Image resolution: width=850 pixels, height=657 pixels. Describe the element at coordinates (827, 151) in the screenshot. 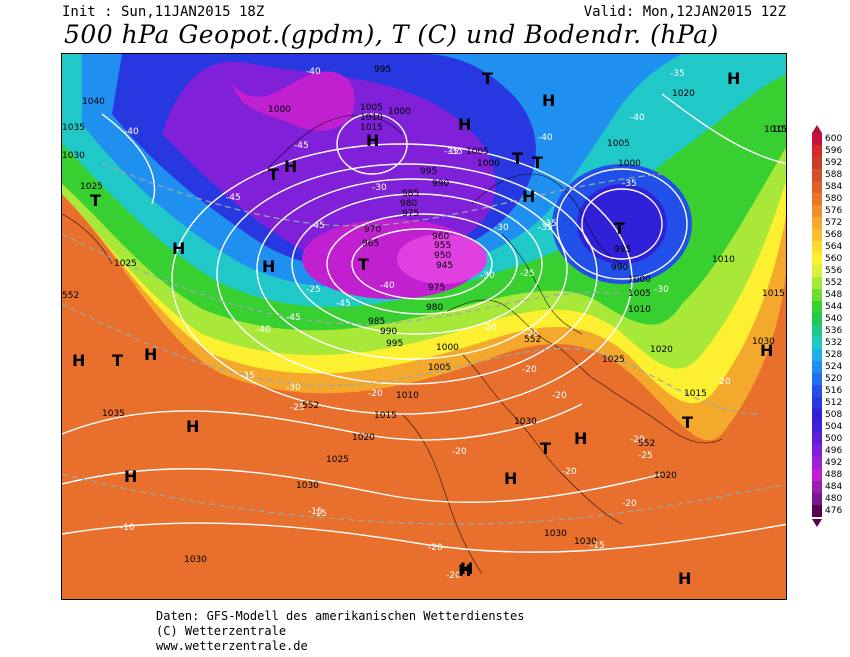

I see `legend-entry: 596` at that location.